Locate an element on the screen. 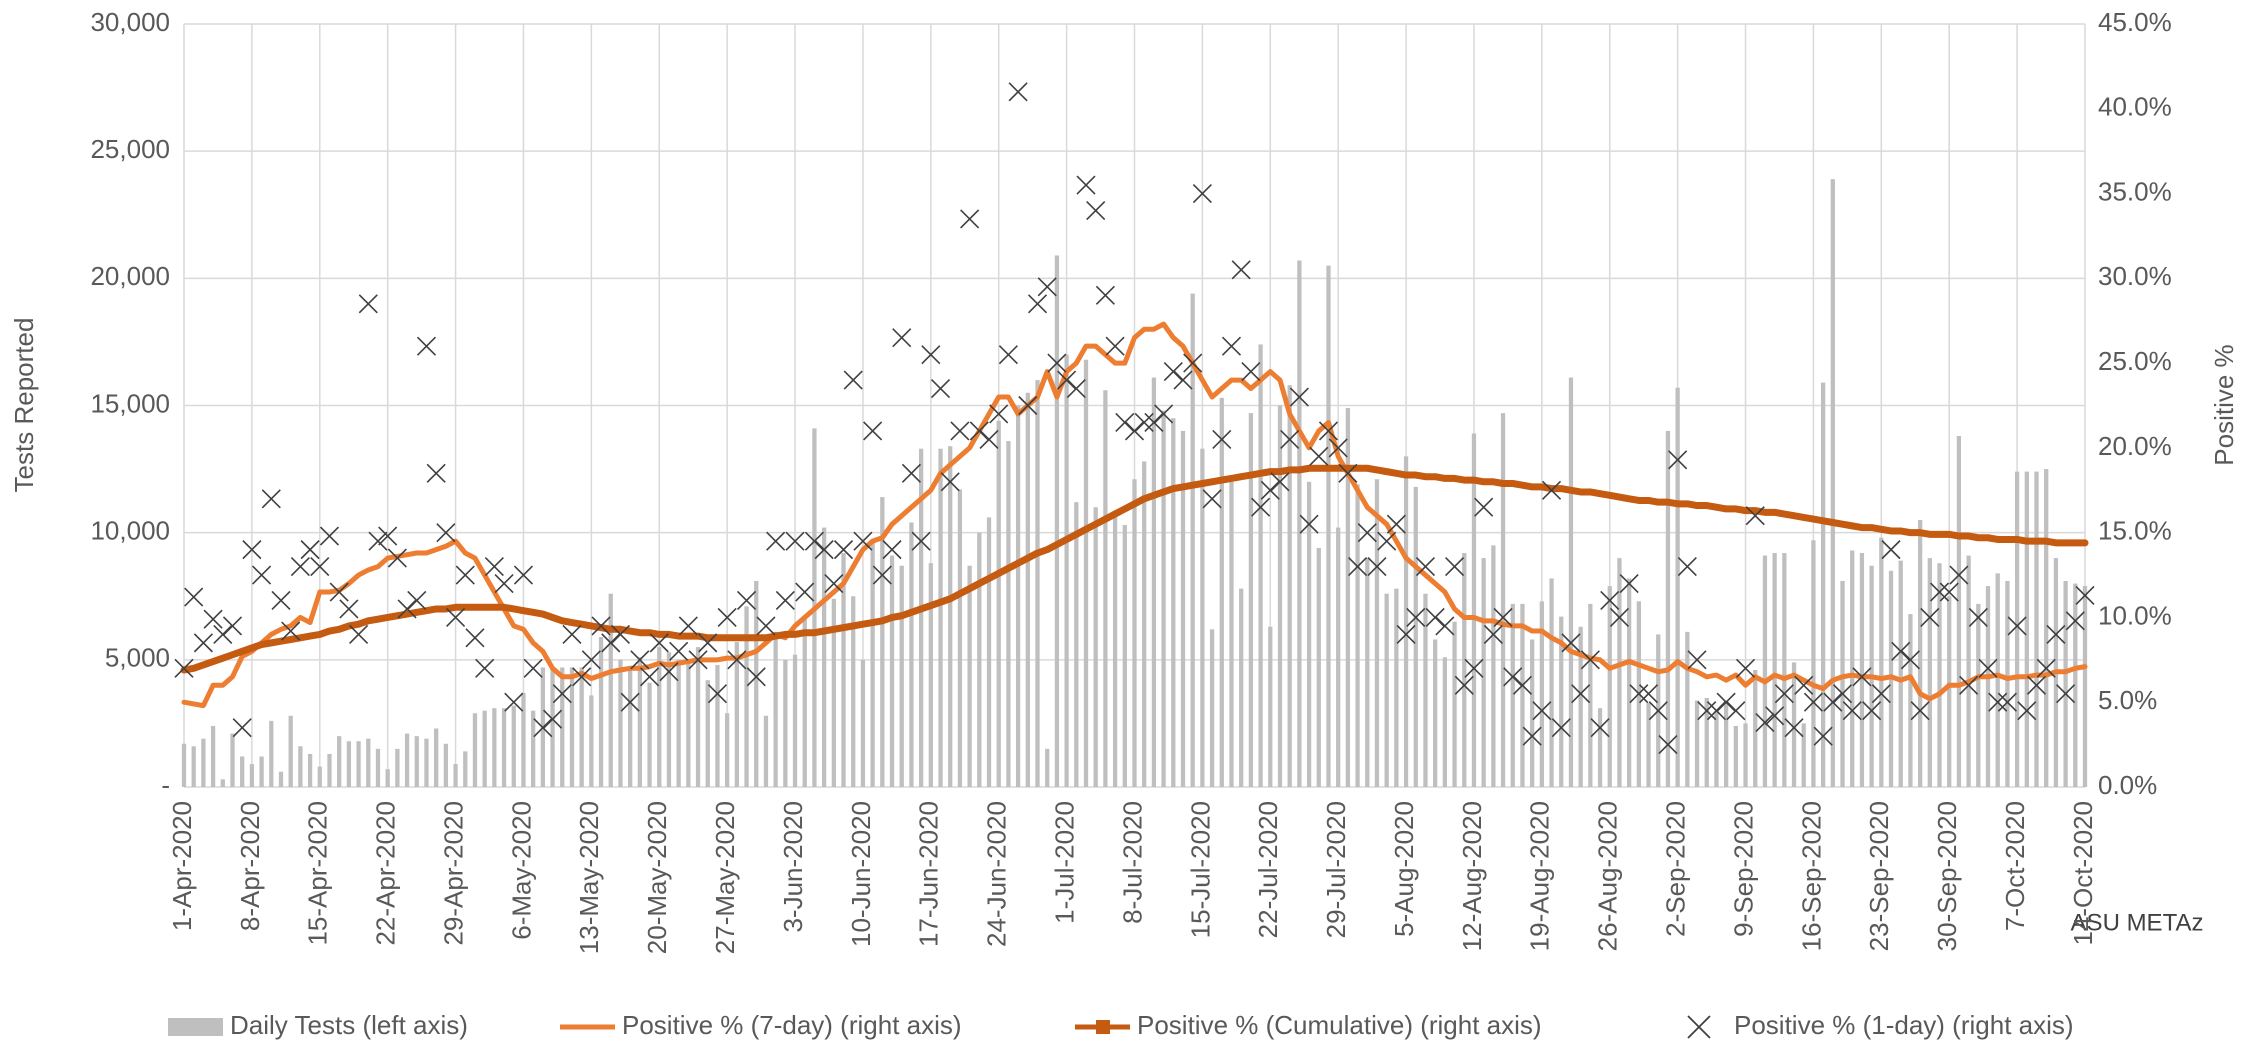  legend-label: Positive % (7-day) (right axis) is located at coordinates (792, 1025).